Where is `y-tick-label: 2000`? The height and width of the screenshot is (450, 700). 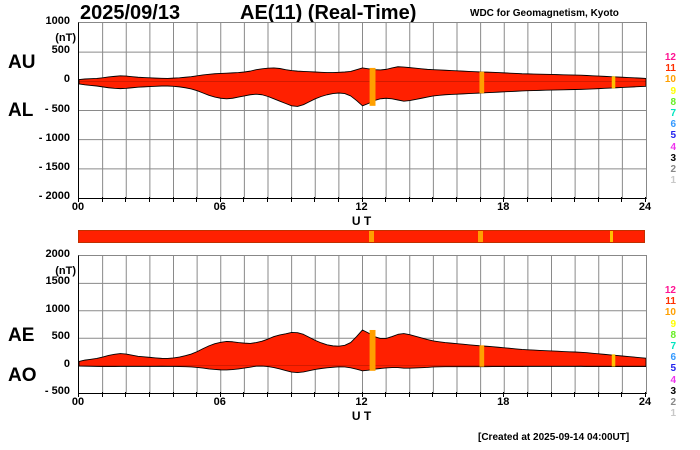
y-tick-label: 2000 is located at coordinates (57, 254).